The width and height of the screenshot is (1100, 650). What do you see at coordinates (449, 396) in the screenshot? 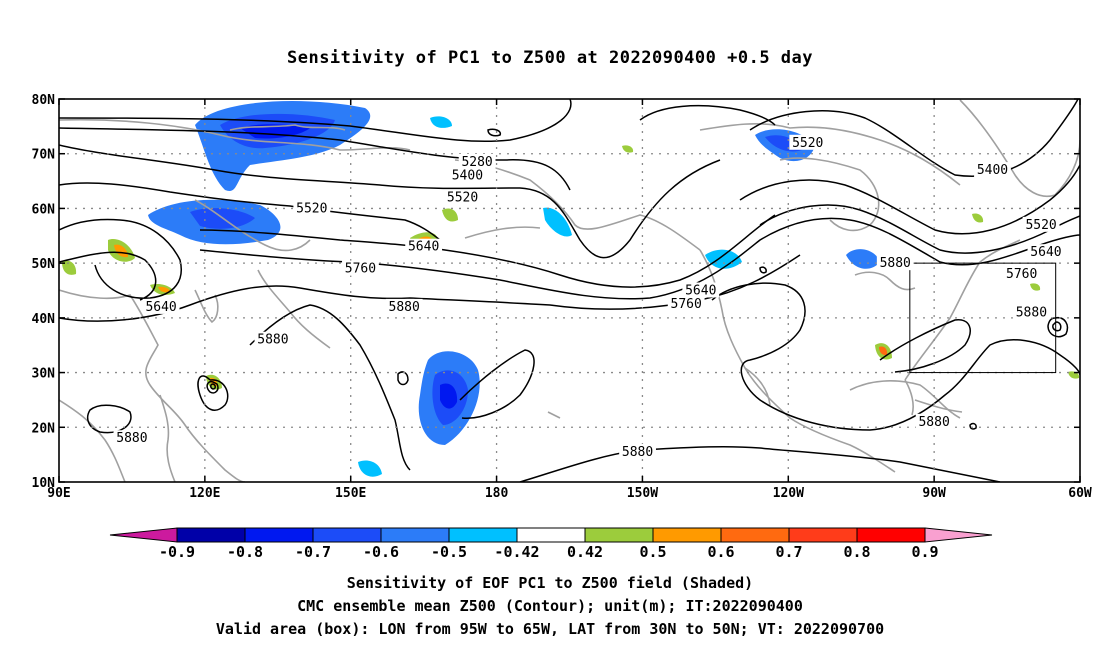
I see `shade-pacific-core2` at bounding box center [449, 396].